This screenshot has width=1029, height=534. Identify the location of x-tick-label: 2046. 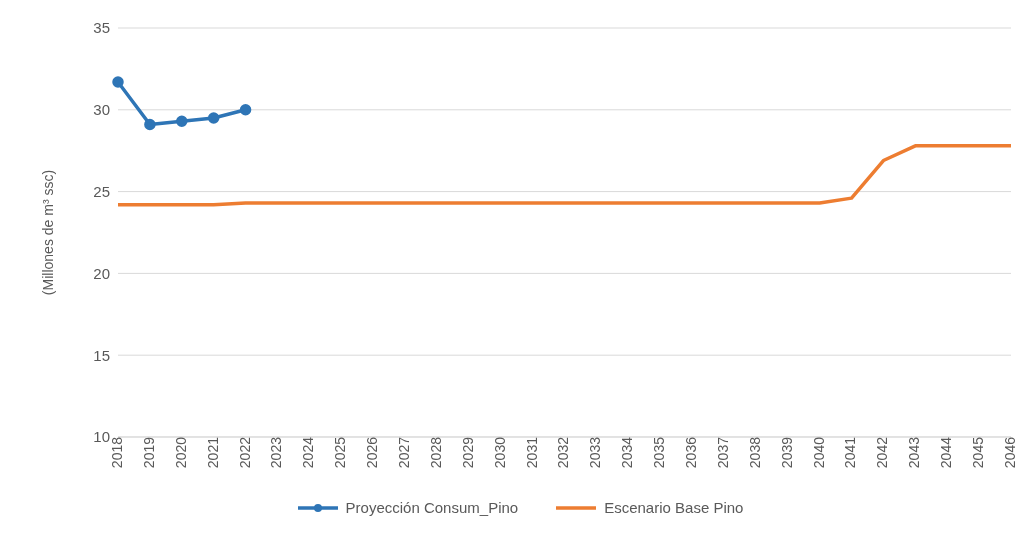
(1009, 452).